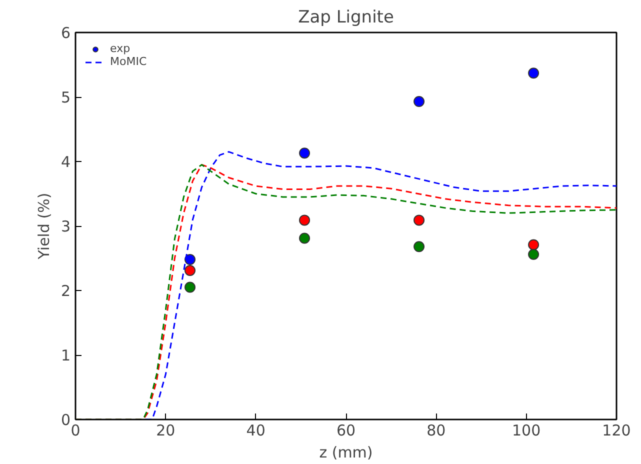  What do you see at coordinates (65, 97) in the screenshot?
I see `y-tick-label: 5` at bounding box center [65, 97].